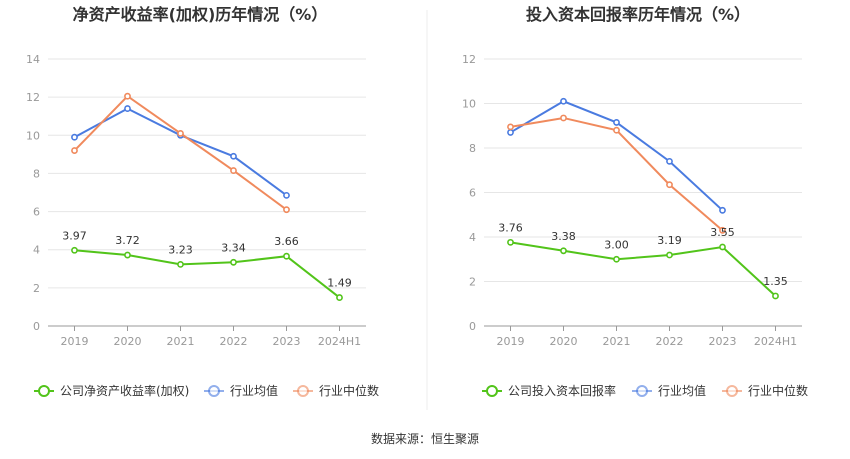 Image resolution: width=850 pixels, height=459 pixels. I want to click on chart-title: 净资产收益率(加权)历年情况（%）, so click(200, 14).